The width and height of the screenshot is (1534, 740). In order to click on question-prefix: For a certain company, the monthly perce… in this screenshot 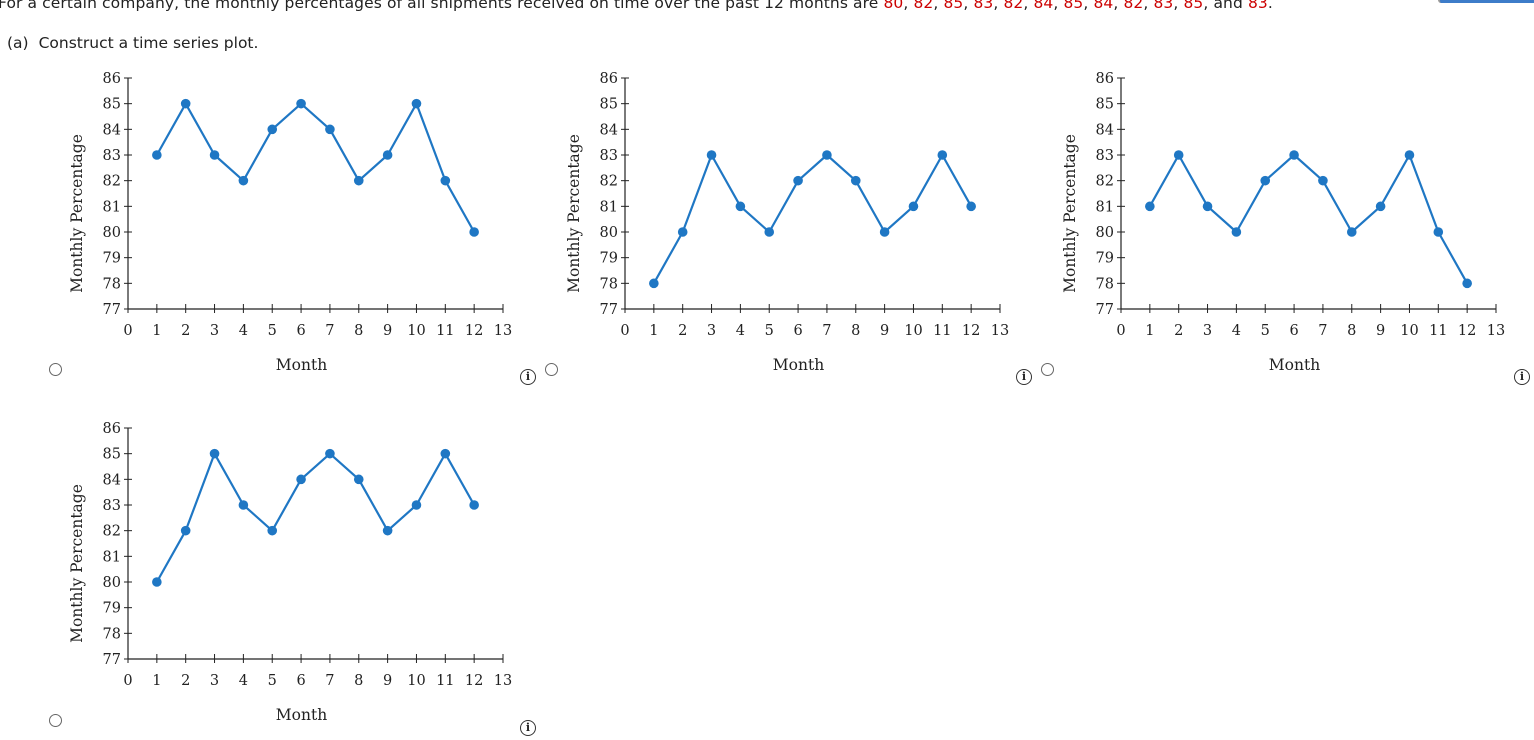, I will do `click(442, 6)`.